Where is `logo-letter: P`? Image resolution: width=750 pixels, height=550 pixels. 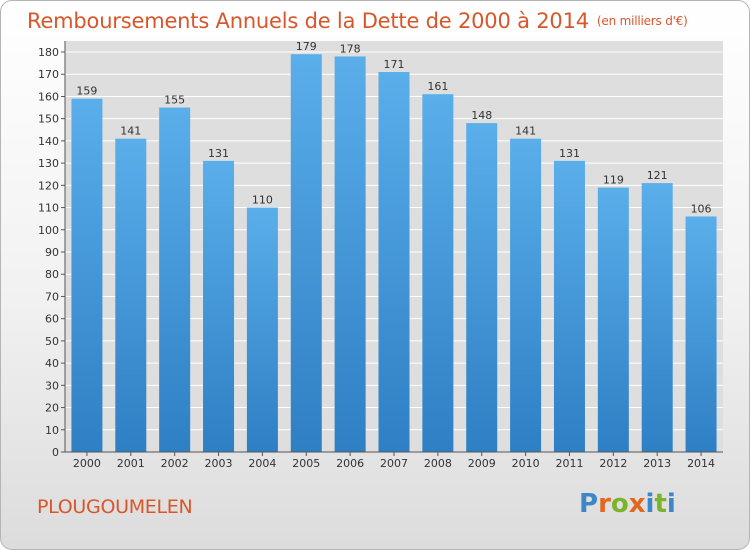 logo-letter: P is located at coordinates (589, 504).